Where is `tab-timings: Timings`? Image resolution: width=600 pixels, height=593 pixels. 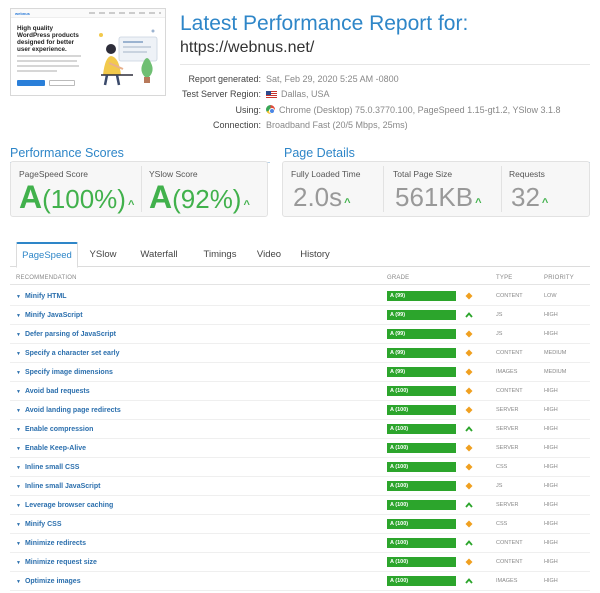
tab-timings: Timings is located at coordinates (220, 254).